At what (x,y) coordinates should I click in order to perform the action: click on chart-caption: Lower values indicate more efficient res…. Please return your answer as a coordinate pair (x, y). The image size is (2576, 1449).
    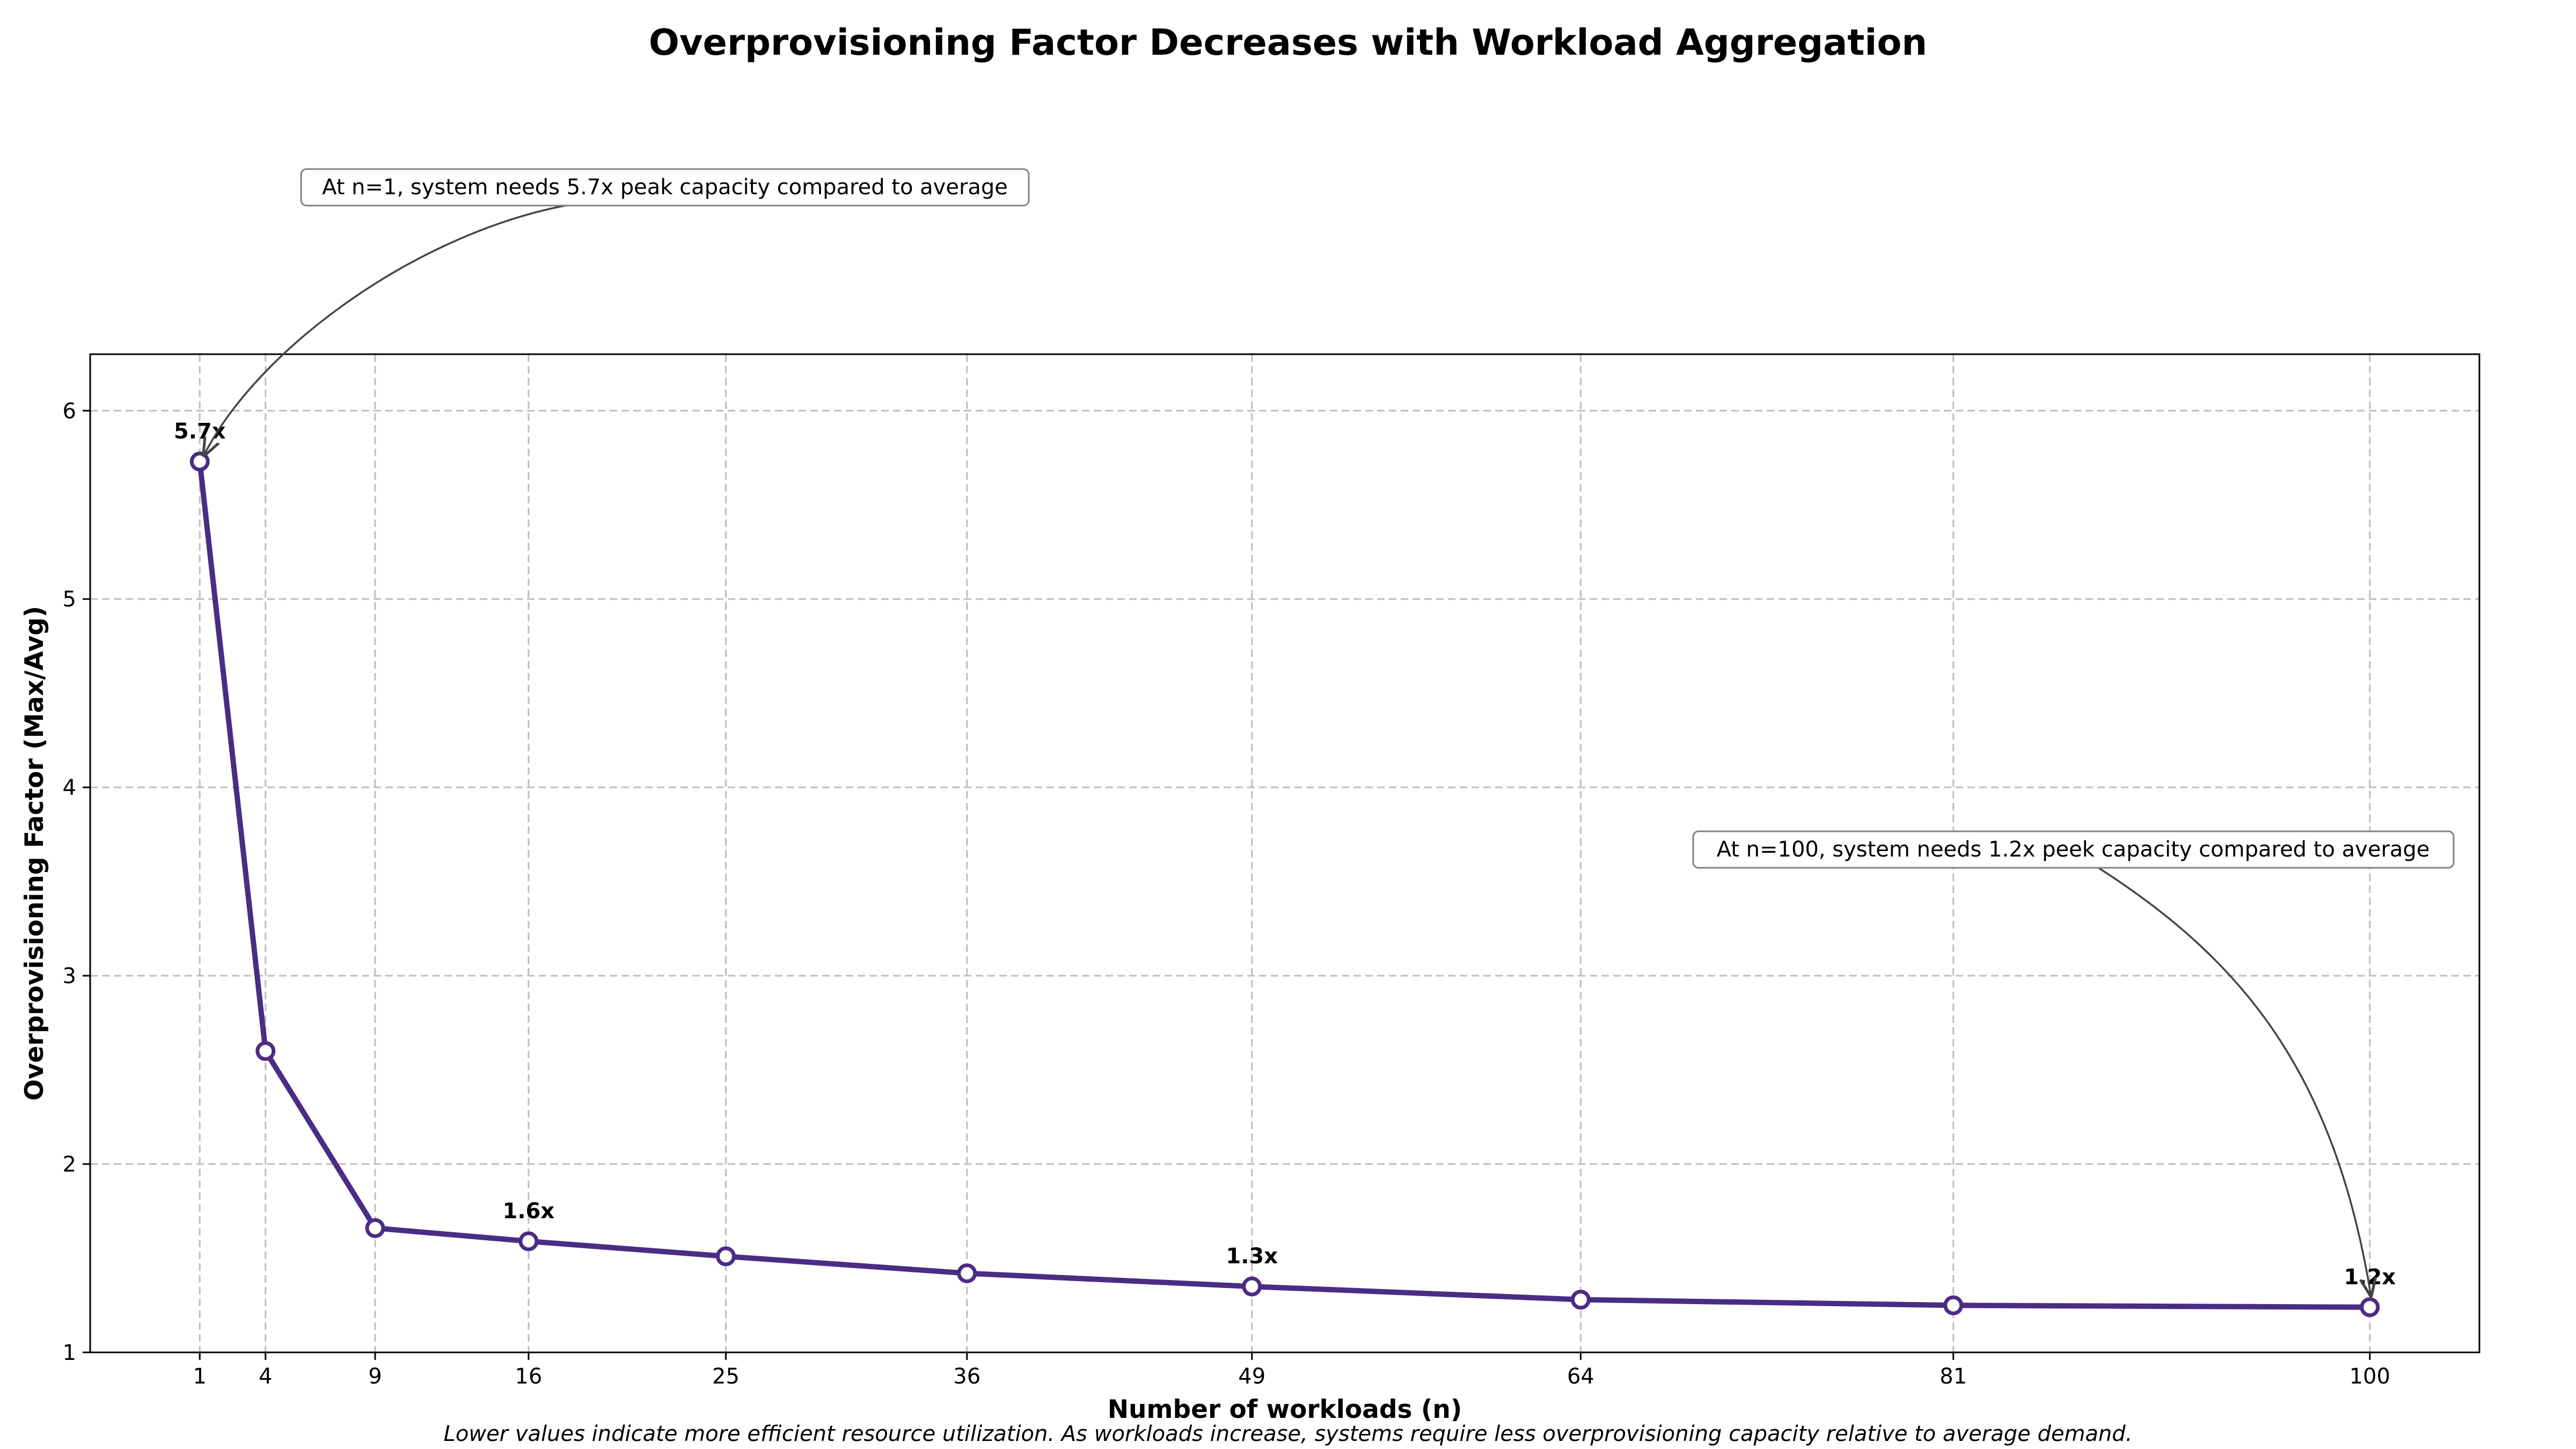
    Looking at the image, I should click on (1288, 1434).